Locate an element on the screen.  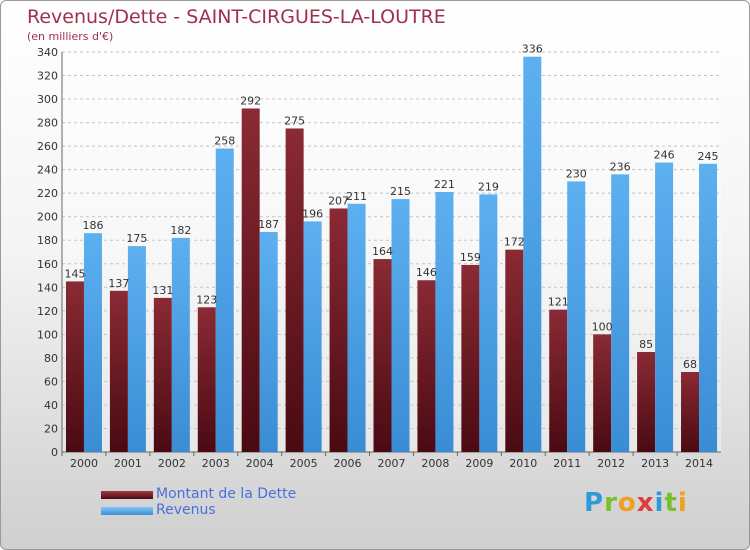
data-label-revenue: 187 is located at coordinates (268, 224).